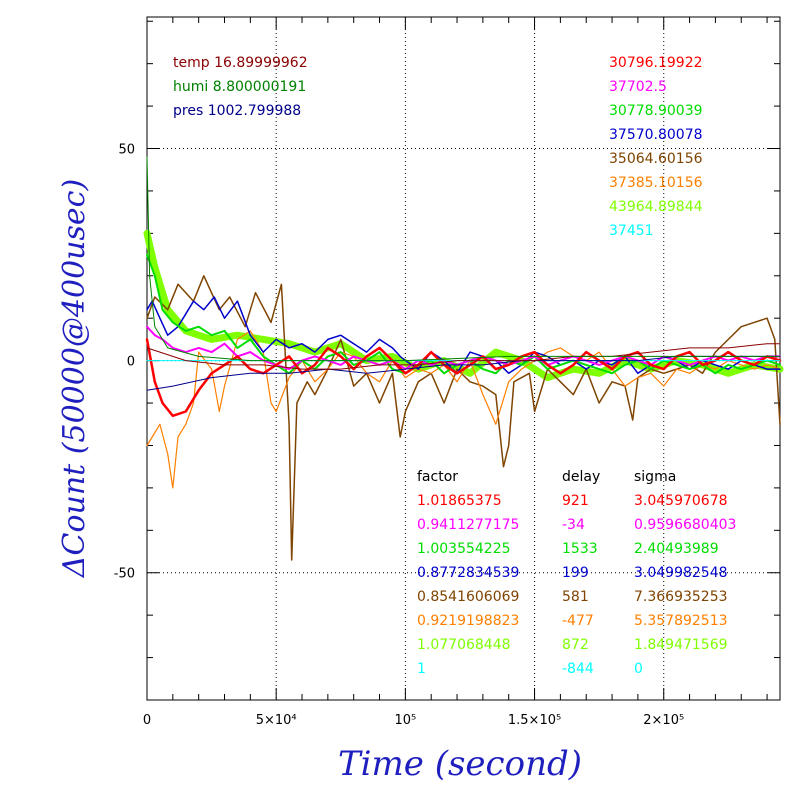 Image resolution: width=797 pixels, height=797 pixels. Describe the element at coordinates (681, 573) in the screenshot. I see `table-cell-sigma: 3.049982548` at that location.